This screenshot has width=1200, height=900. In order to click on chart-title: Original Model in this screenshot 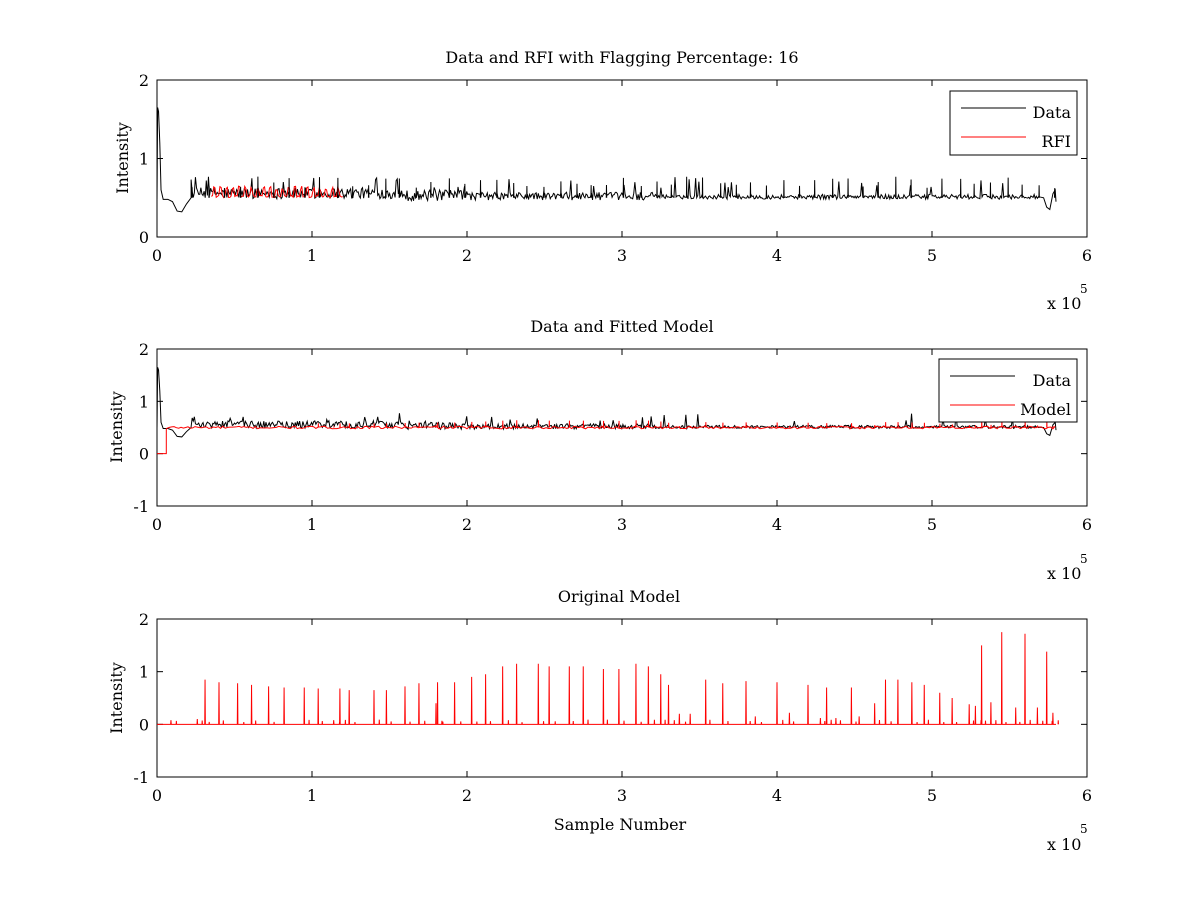, I will do `click(619, 596)`.